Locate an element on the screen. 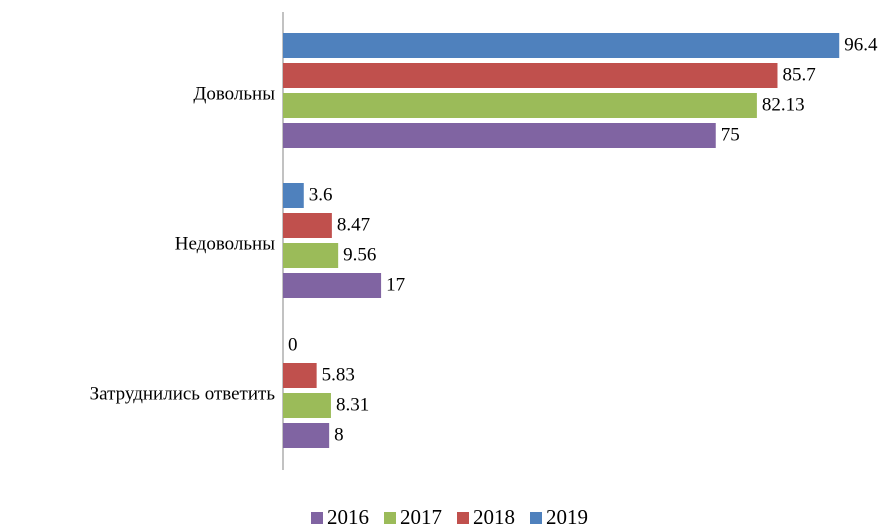 This screenshot has height=529, width=894. category-label: Затруднились ответить is located at coordinates (183, 393).